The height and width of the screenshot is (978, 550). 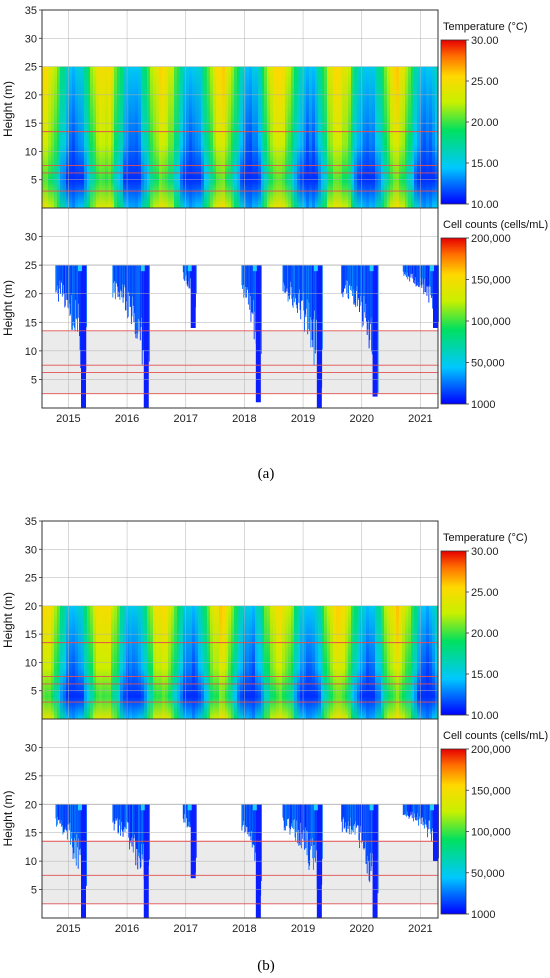 I want to click on bloom-2018, so click(x=251, y=334).